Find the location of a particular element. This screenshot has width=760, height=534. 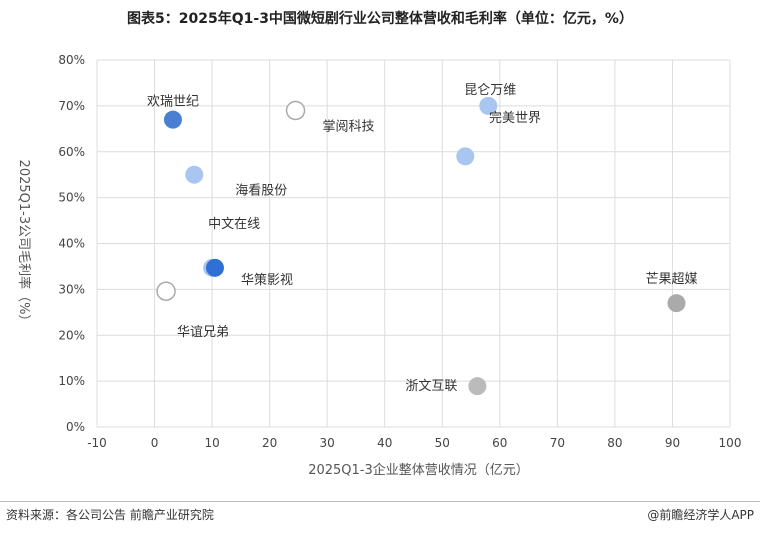

data-label: 华谊兄弟 is located at coordinates (203, 332).